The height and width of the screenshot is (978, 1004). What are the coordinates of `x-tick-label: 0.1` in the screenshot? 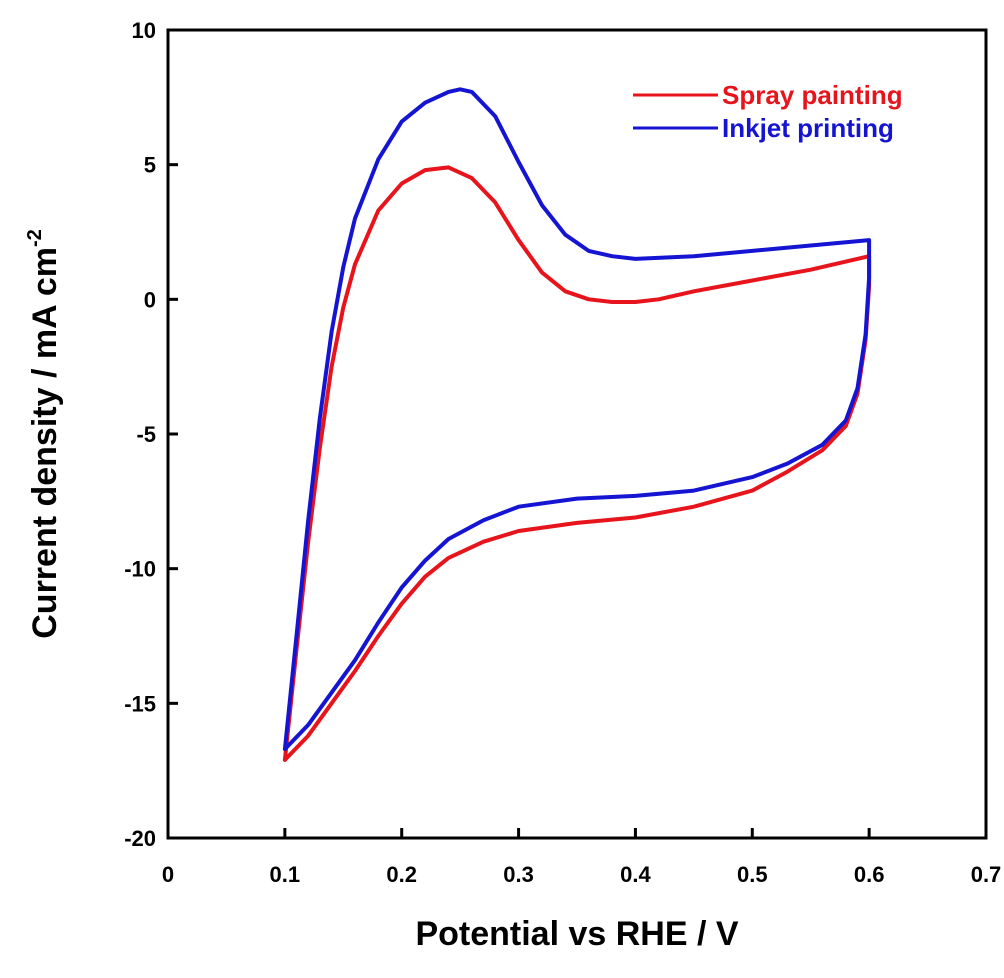 It's located at (285, 874).